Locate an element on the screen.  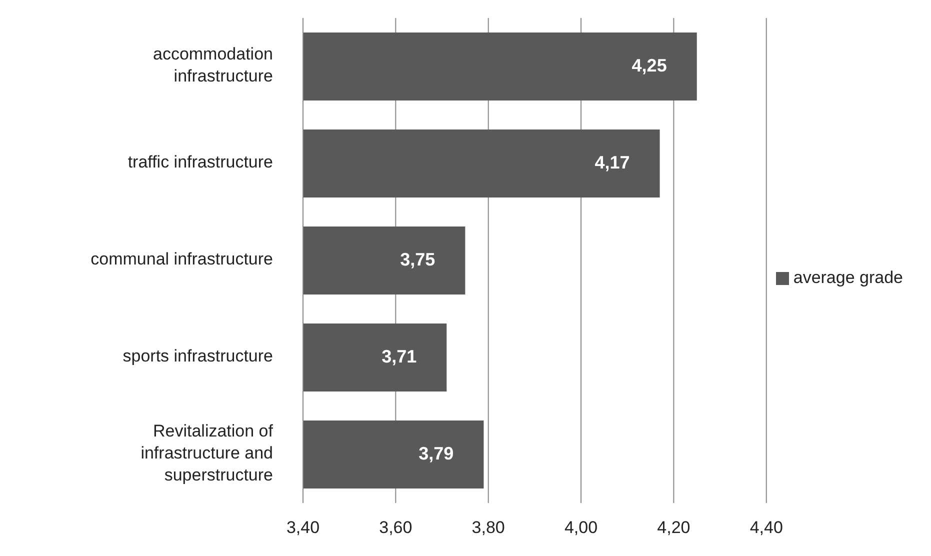
y-tick-label: accommodation infrastructure is located at coordinates (212, 65).